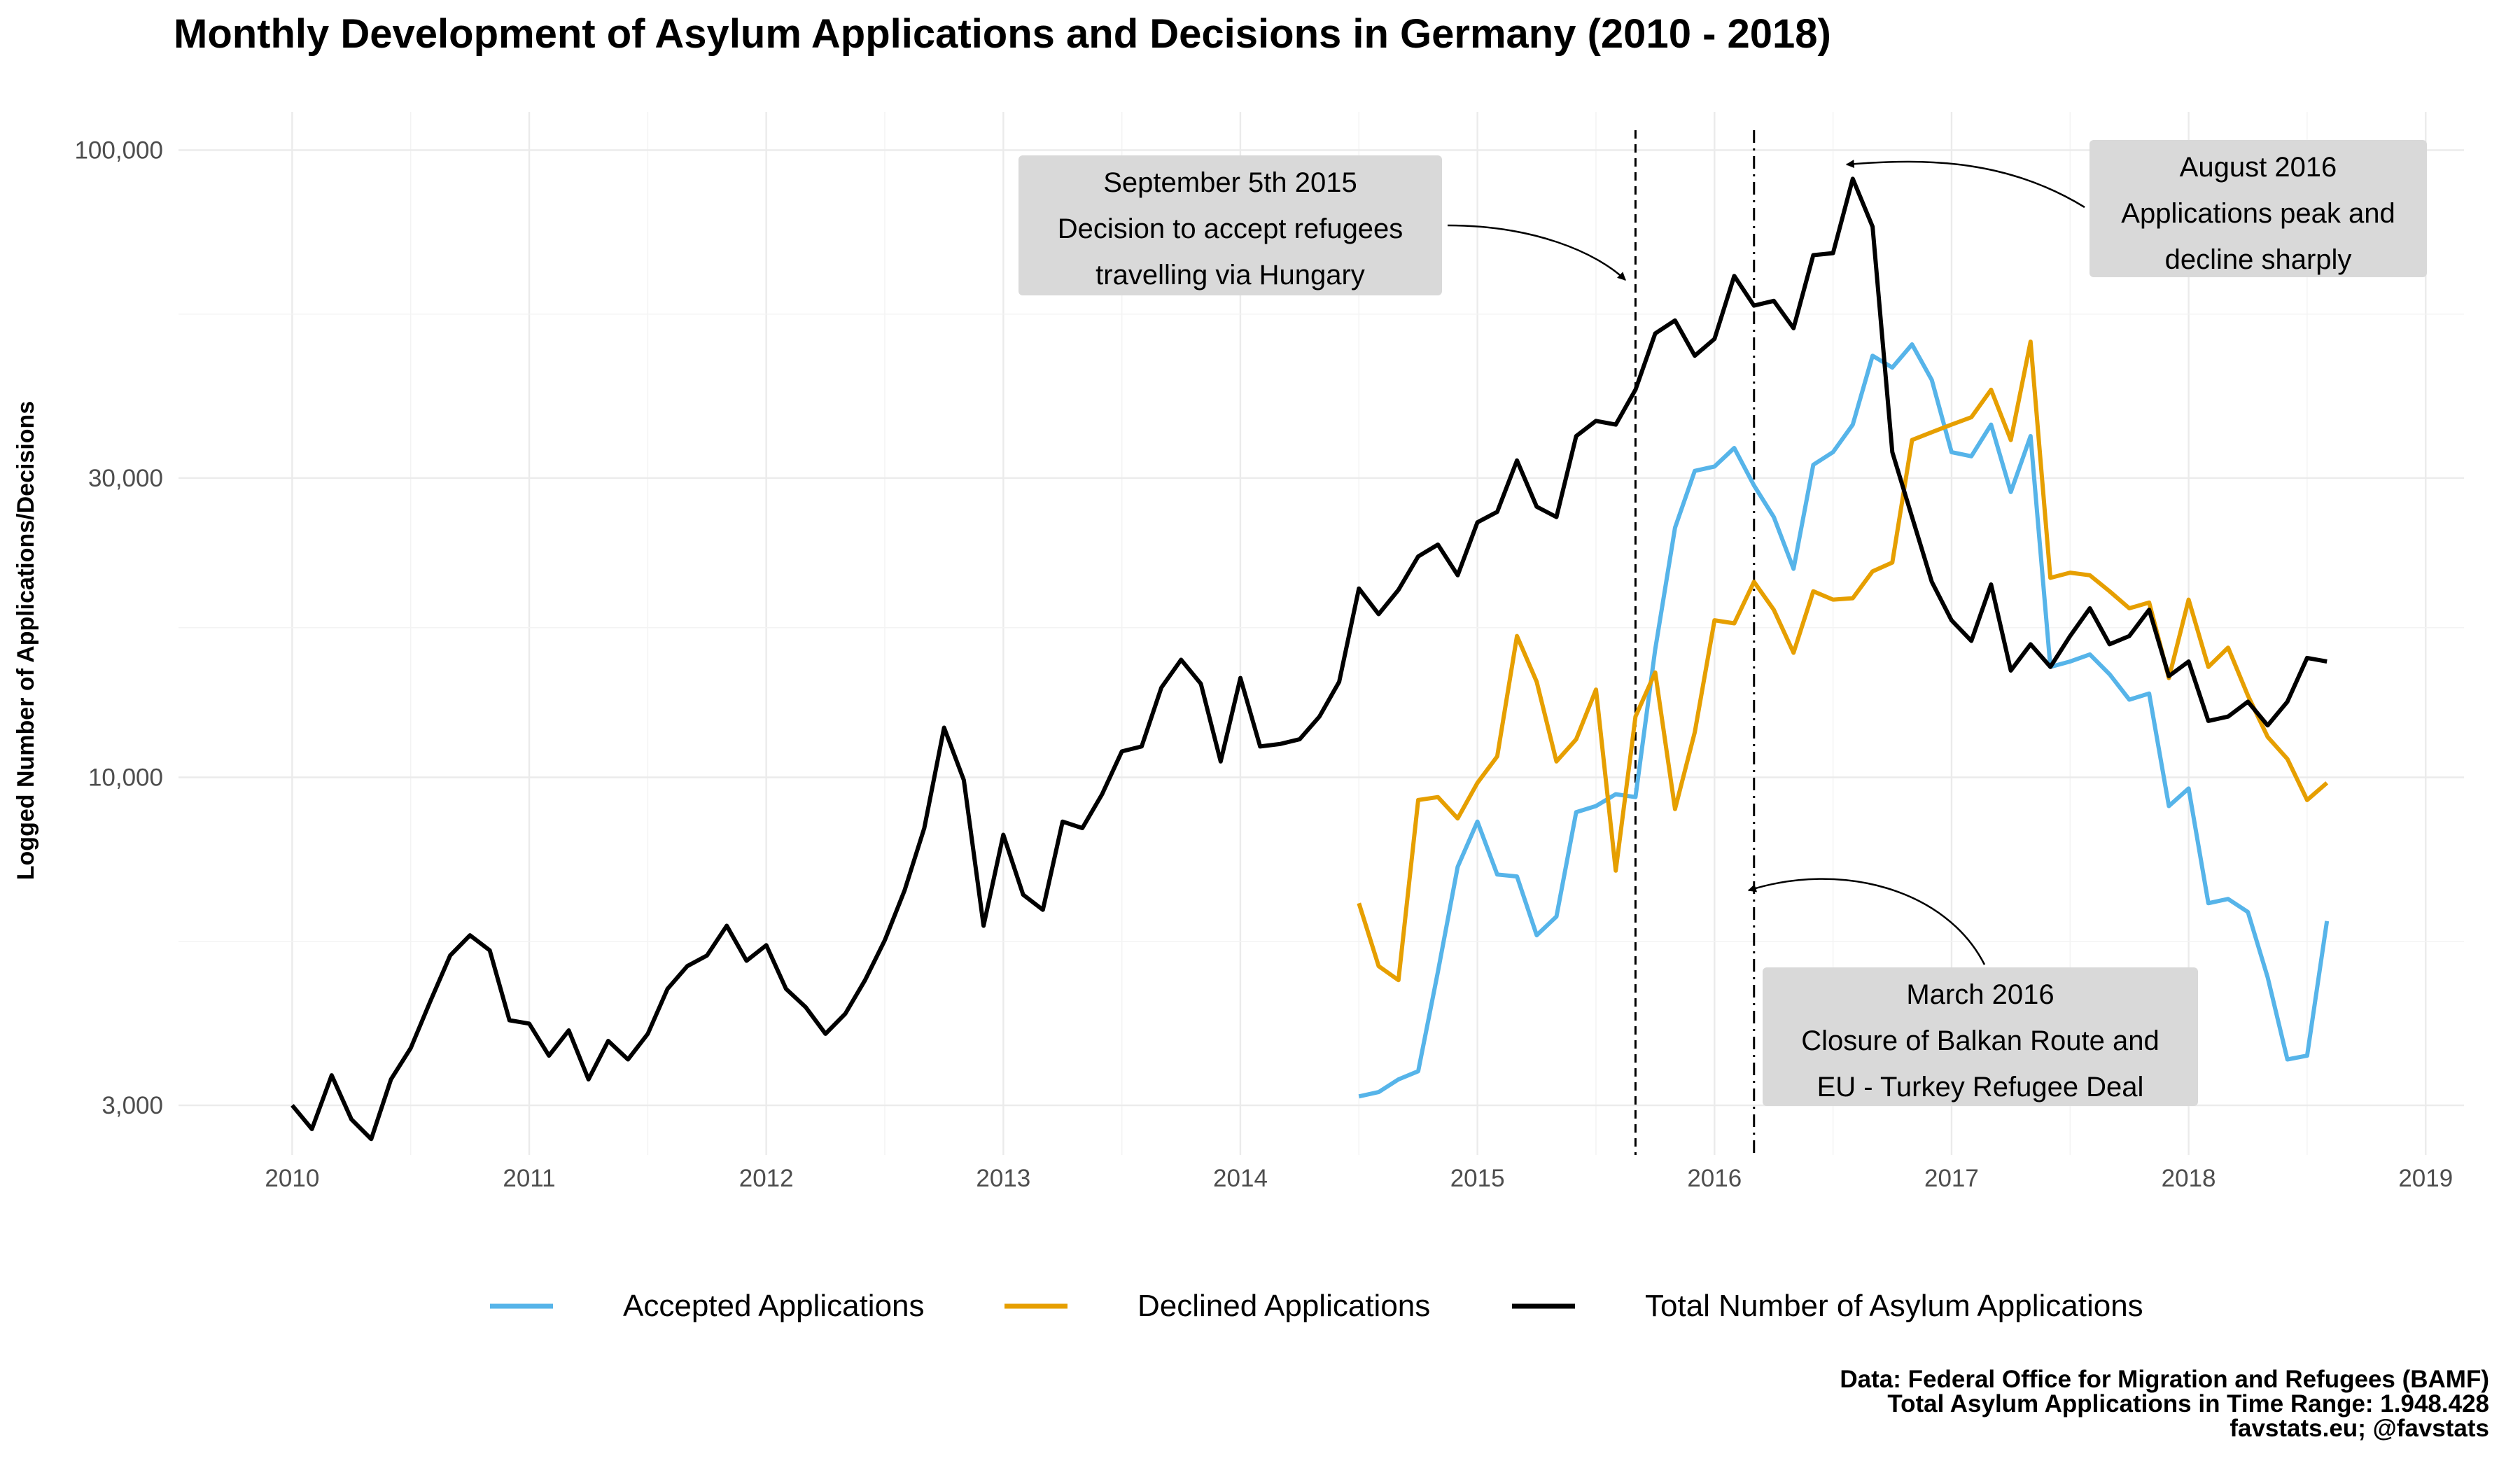 The width and height of the screenshot is (2520, 1470). What do you see at coordinates (1951, 1178) in the screenshot?
I see `x-tick-label: 2017` at bounding box center [1951, 1178].